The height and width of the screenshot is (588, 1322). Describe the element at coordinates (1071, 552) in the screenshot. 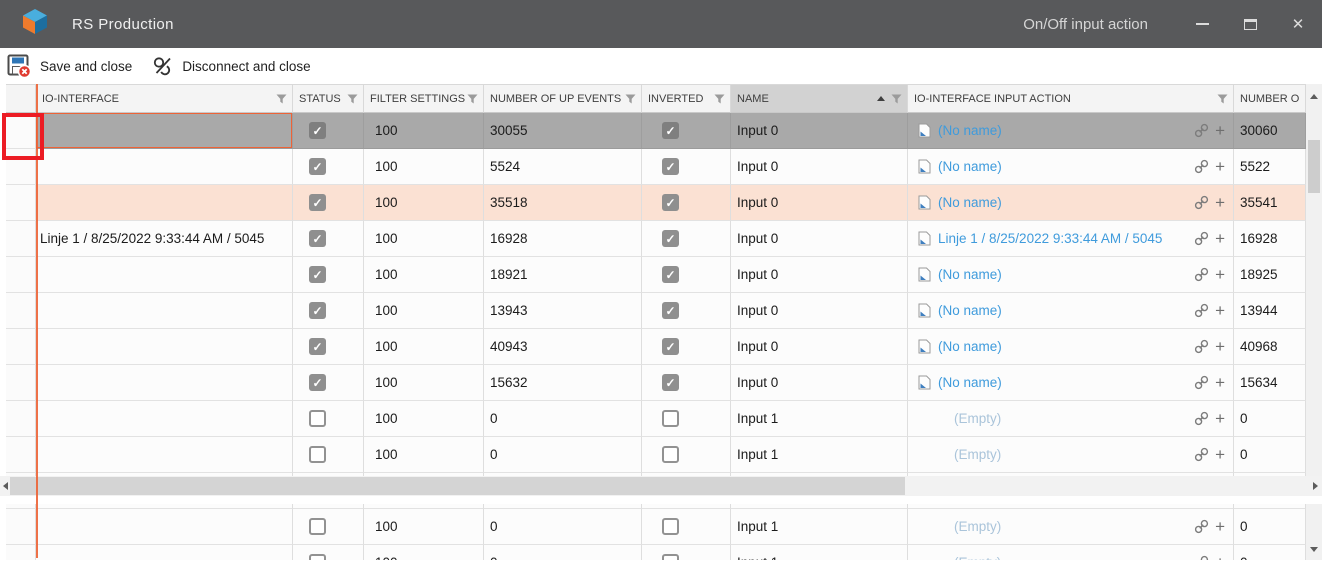

I see `cell-input-action: (Empty) +` at that location.